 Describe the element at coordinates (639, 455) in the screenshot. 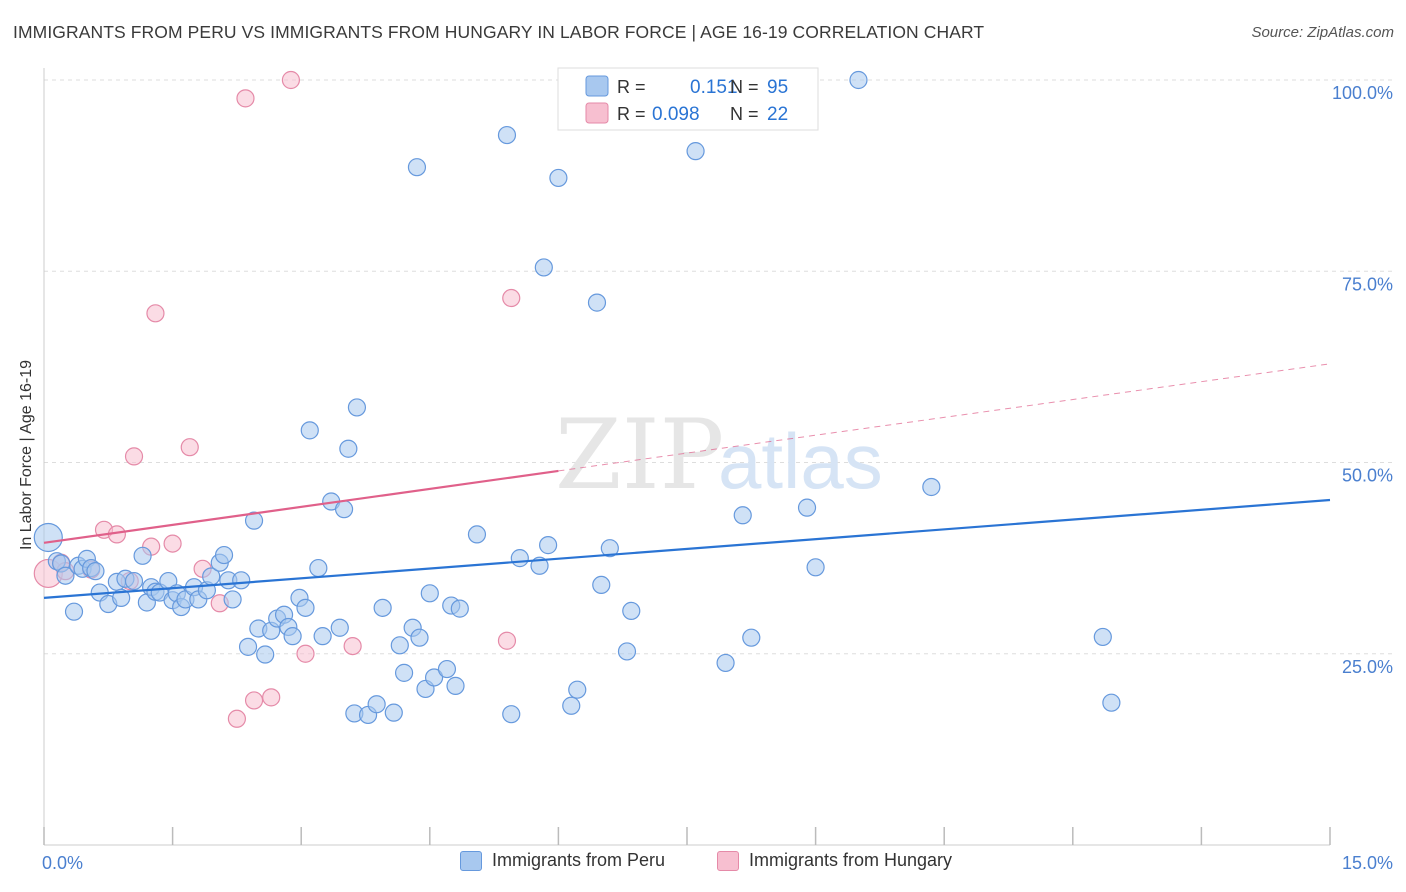

I see `watermark-zip: ZIP` at that location.